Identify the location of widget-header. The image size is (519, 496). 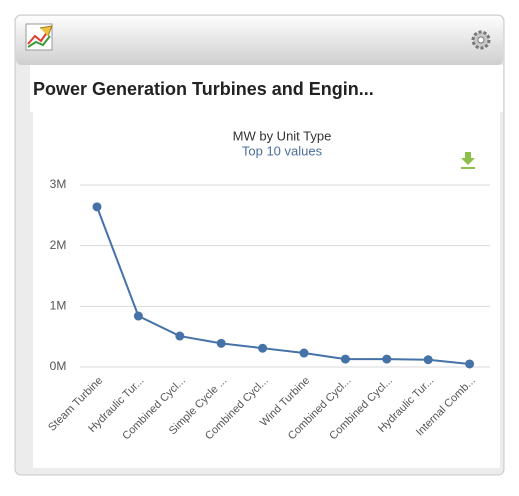
(259, 40).